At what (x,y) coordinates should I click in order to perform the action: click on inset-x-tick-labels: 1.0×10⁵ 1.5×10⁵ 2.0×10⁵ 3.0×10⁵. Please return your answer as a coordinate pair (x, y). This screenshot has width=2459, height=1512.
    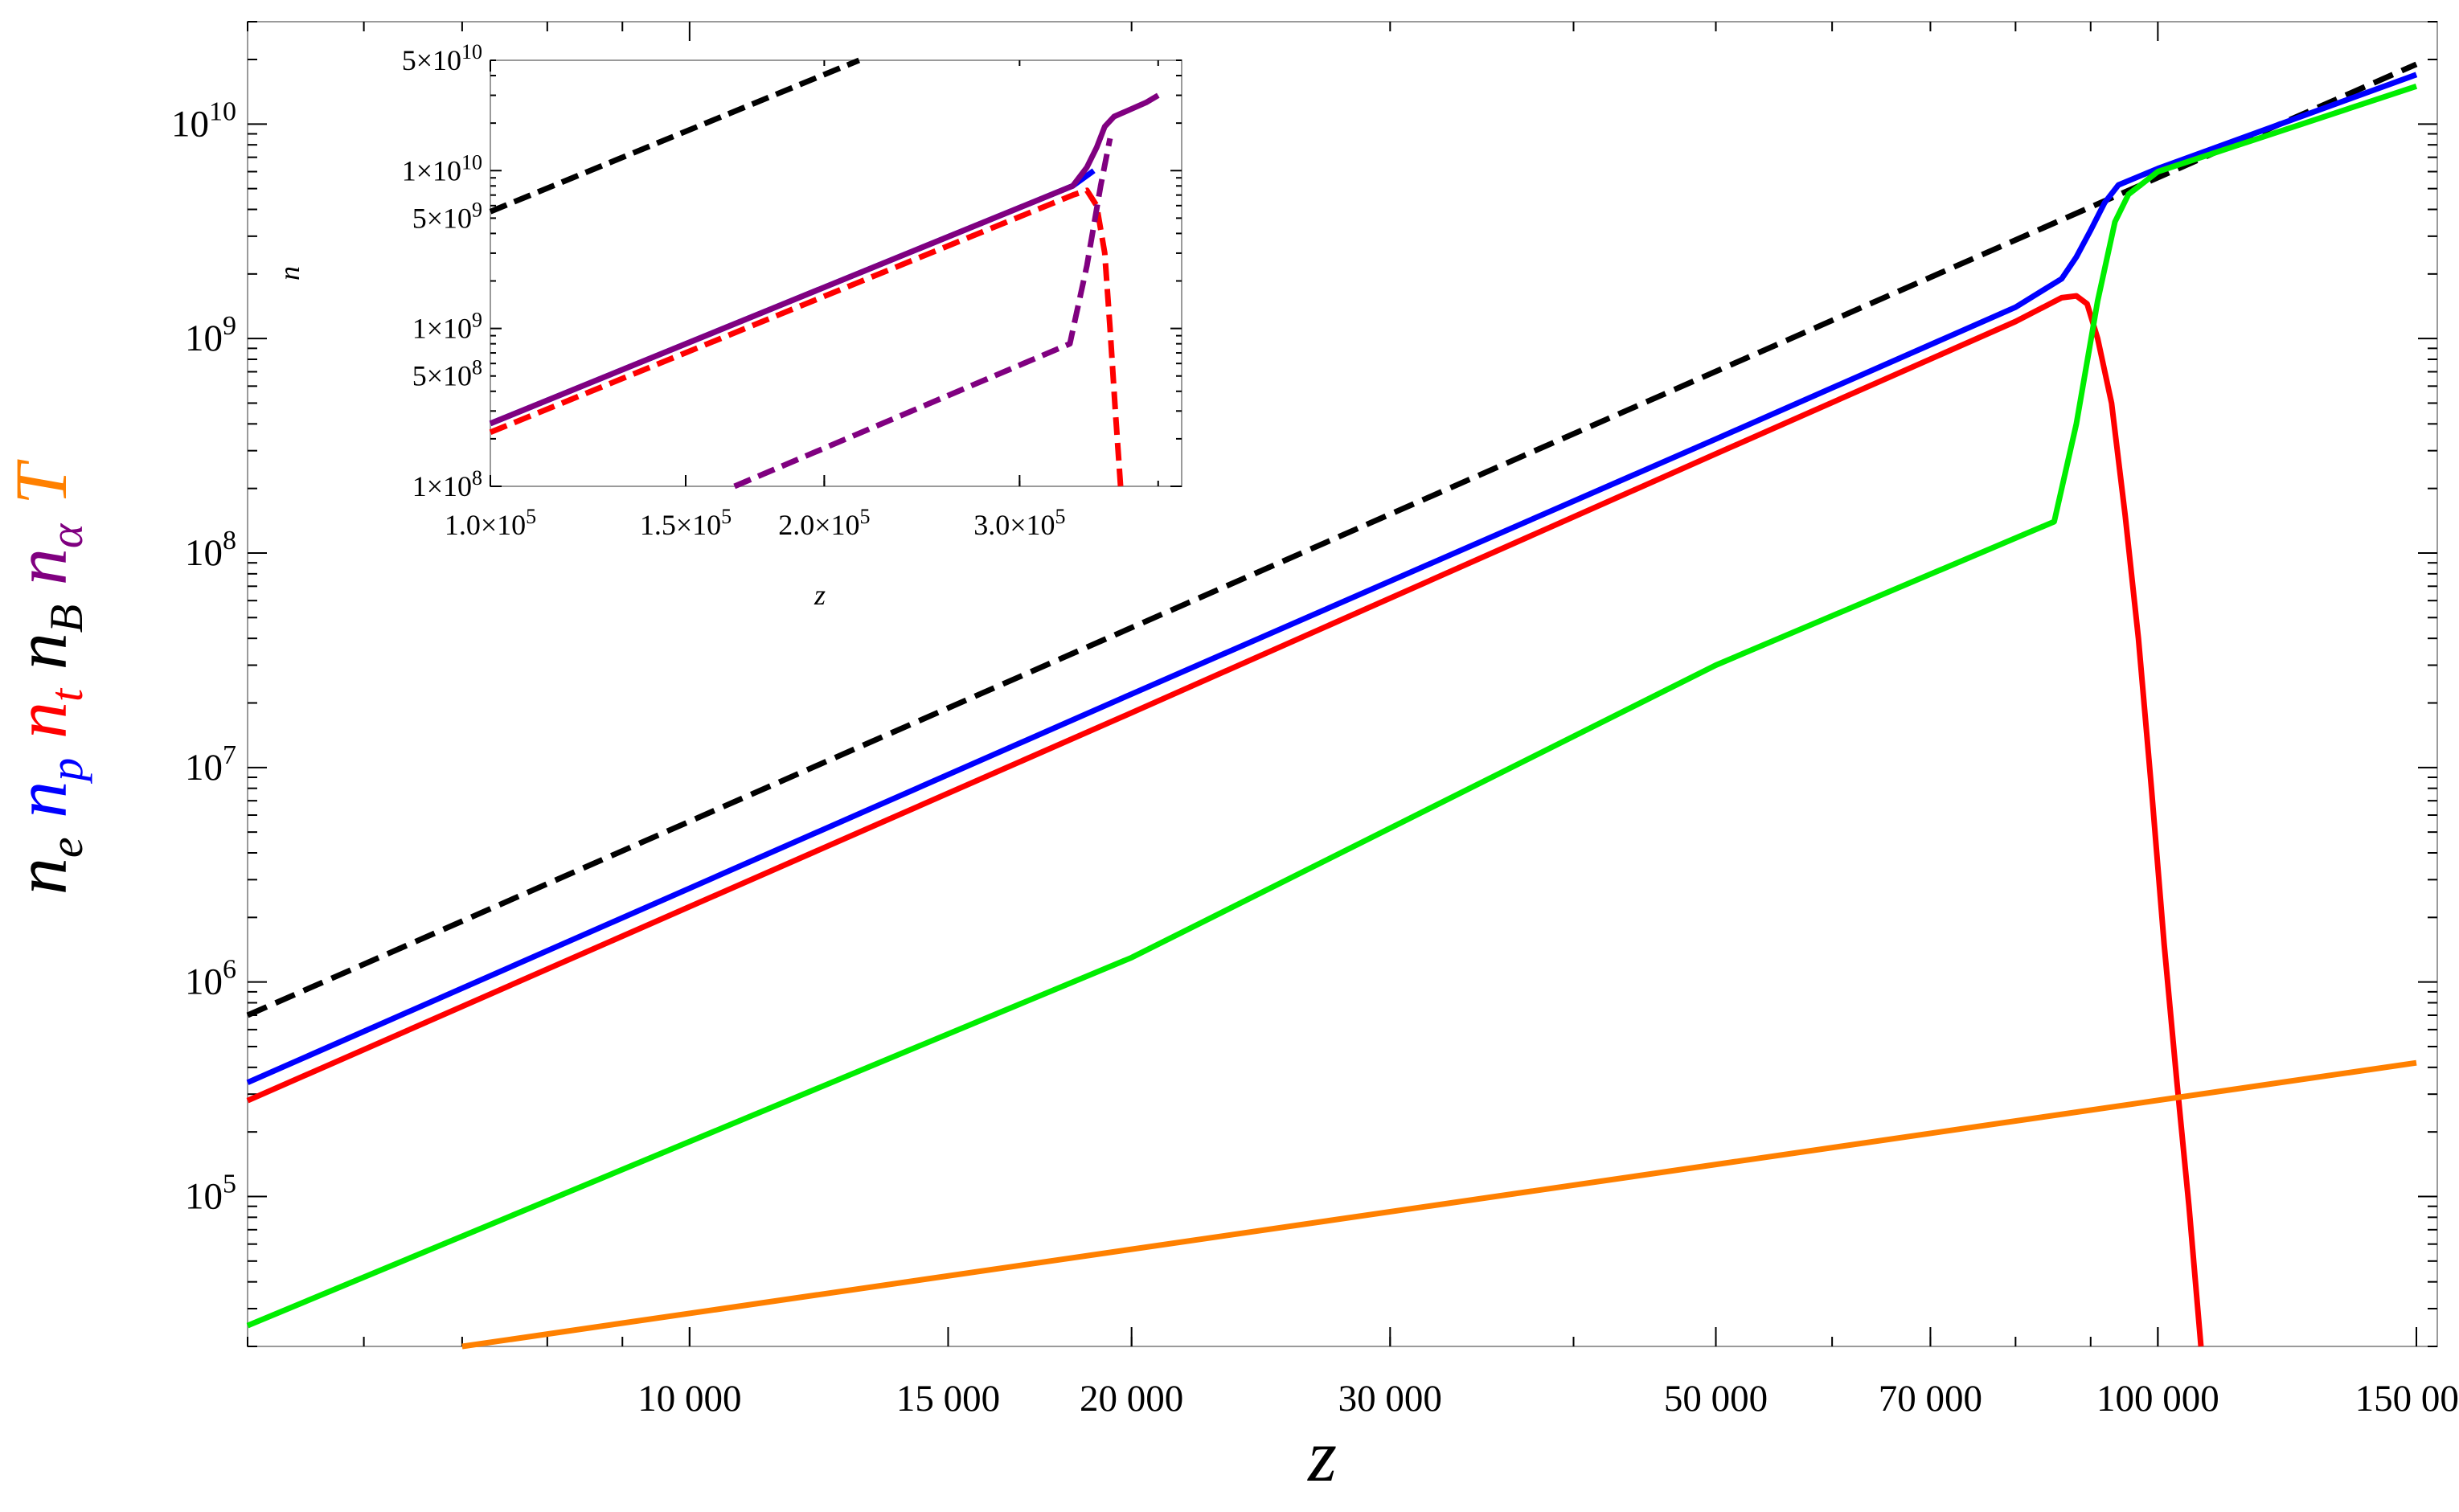
    Looking at the image, I should click on (755, 523).